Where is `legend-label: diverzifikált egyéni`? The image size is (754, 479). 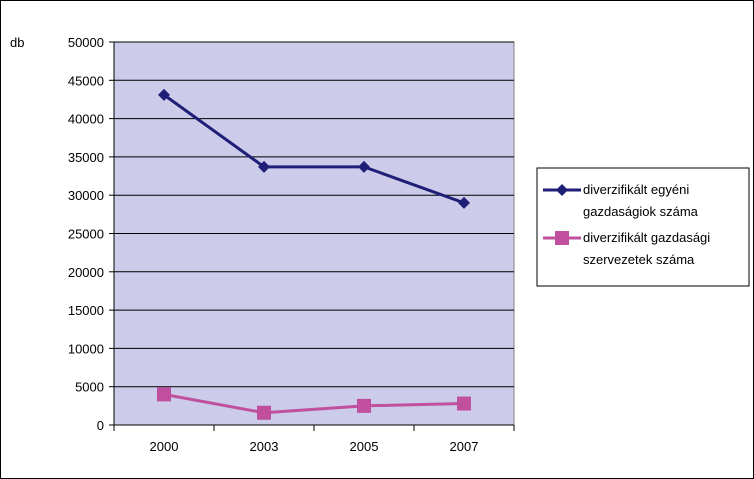
legend-label: diverzifikált egyéni is located at coordinates (636, 189).